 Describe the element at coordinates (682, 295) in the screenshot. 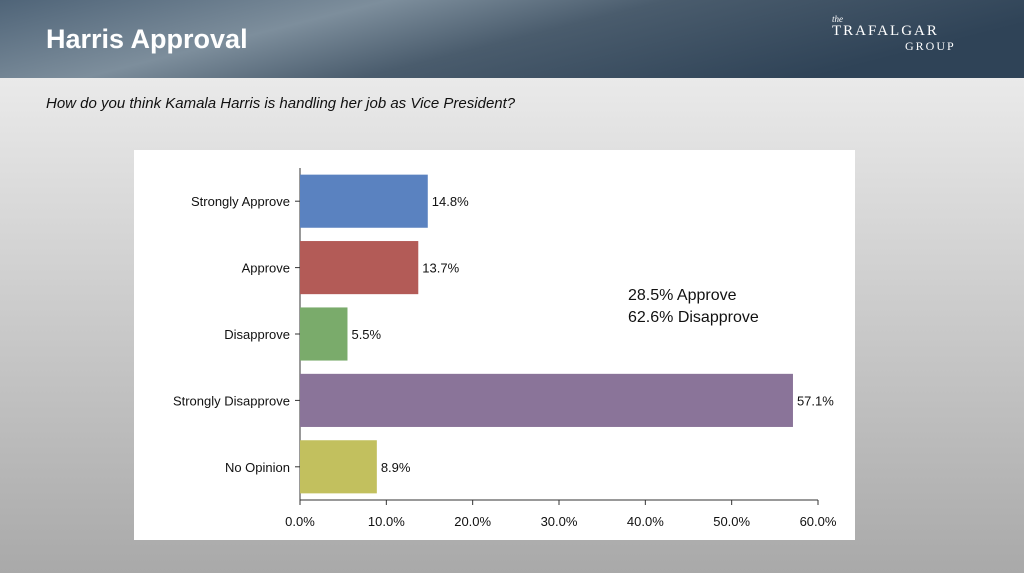

I see `annotation: 28.5% Approve` at that location.